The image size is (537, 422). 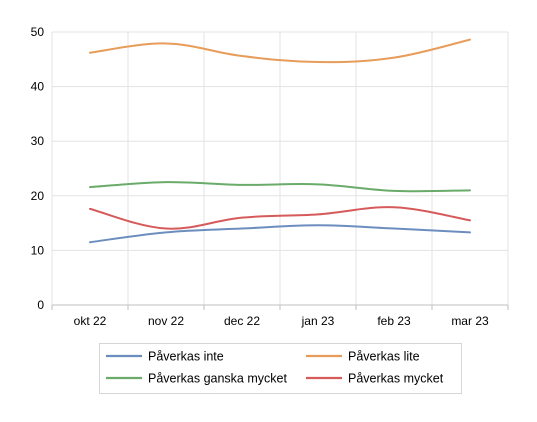 I want to click on x-tick-label: mar 23, so click(x=470, y=321).